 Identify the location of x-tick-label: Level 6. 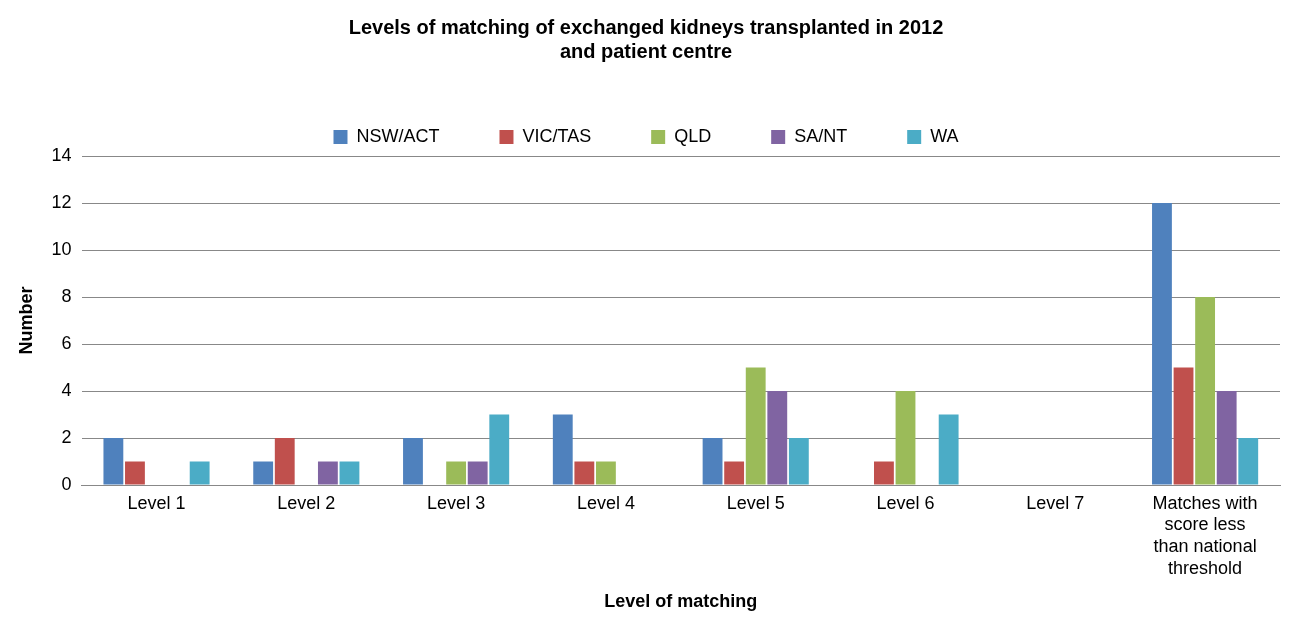
(905, 502).